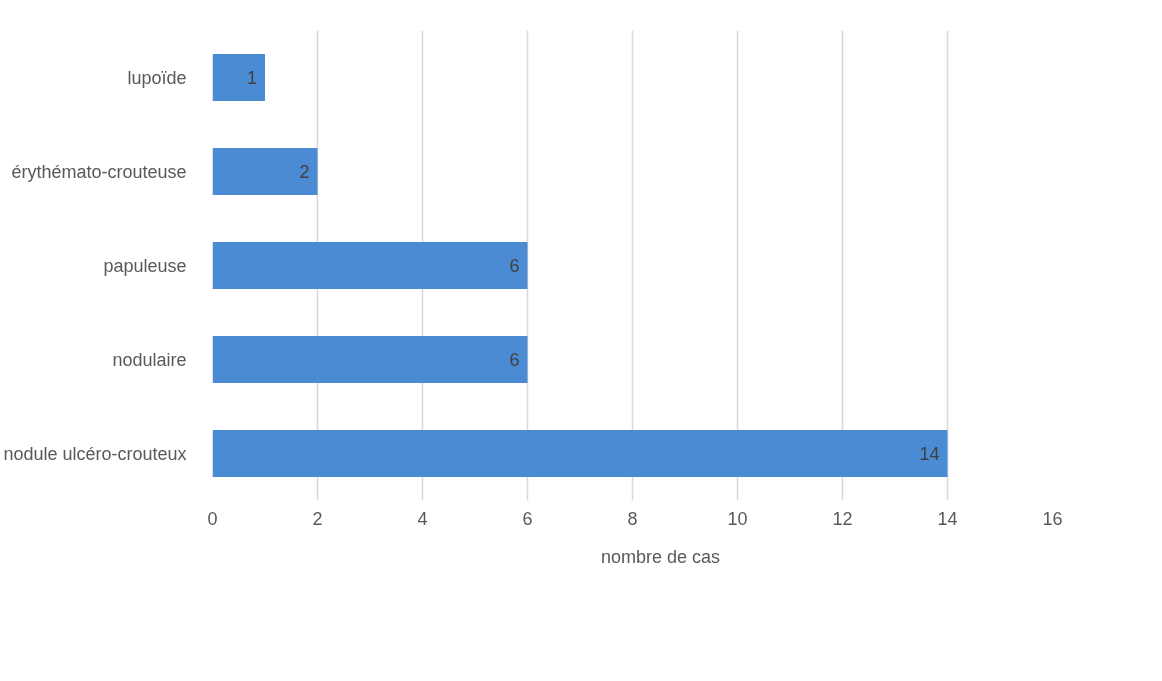 The height and width of the screenshot is (681, 1162). Describe the element at coordinates (422, 518) in the screenshot. I see `x-tick-label: 4` at that location.